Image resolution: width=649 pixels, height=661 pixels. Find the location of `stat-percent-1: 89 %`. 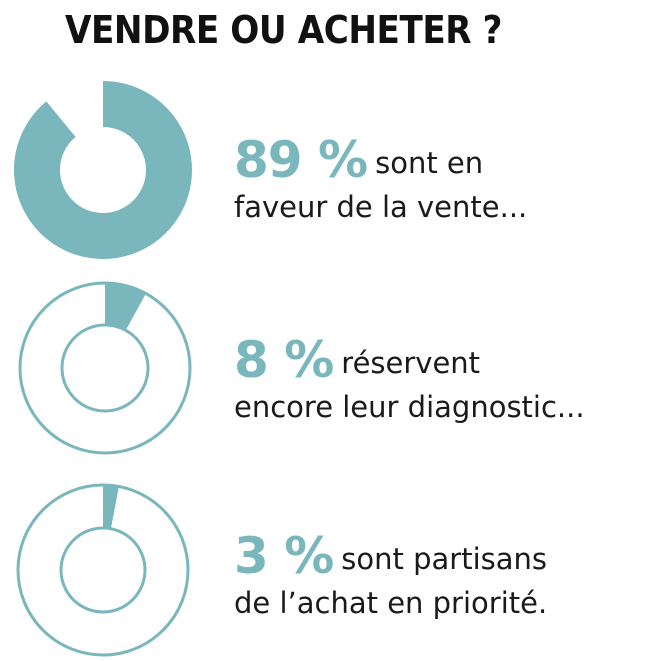

stat-percent-1: 89 % is located at coordinates (301, 160).